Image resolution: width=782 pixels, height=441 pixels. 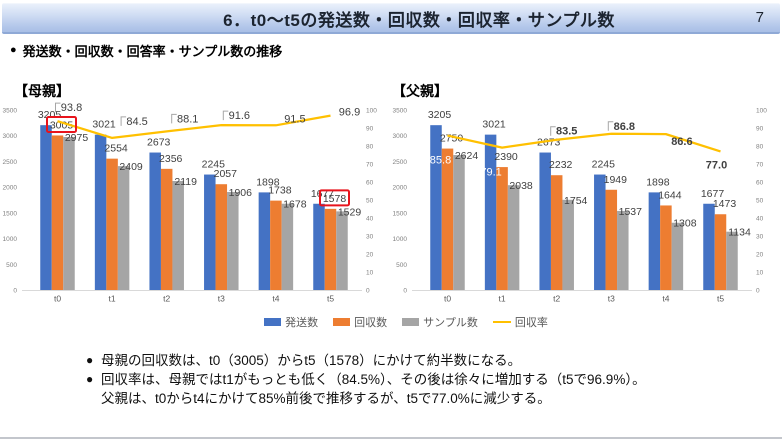 I want to click on x-axis-label: t2, so click(x=556, y=299).